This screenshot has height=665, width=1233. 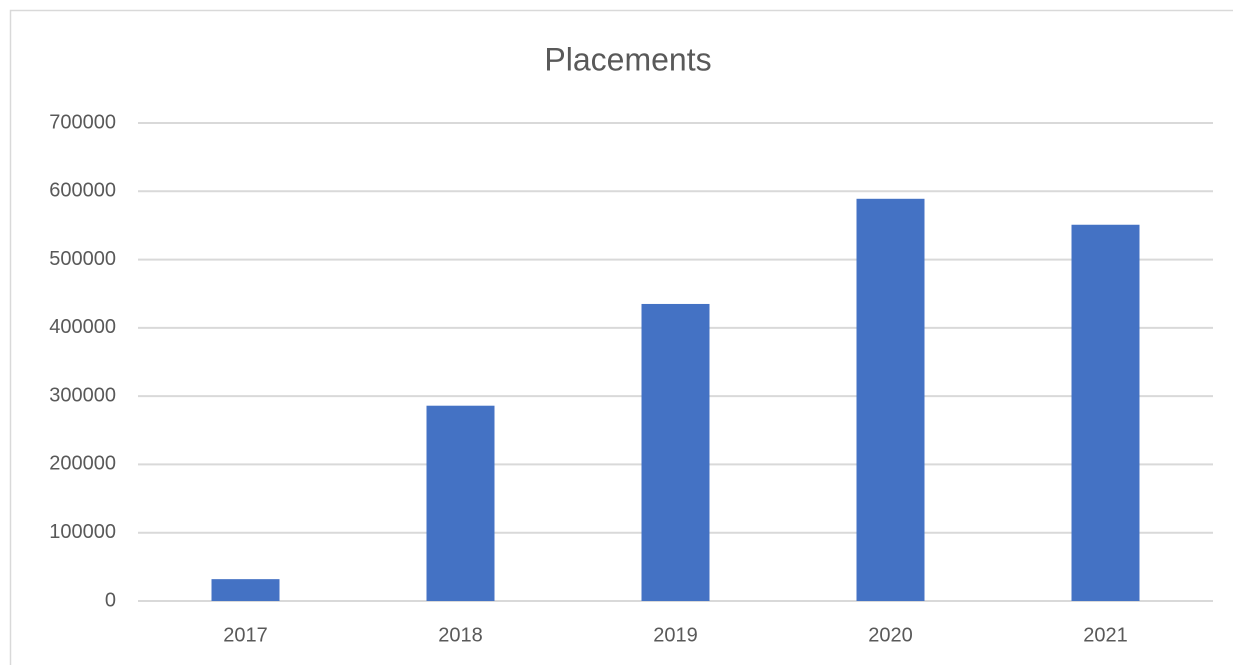 What do you see at coordinates (82, 191) in the screenshot?
I see `y-tick-label: 600000` at bounding box center [82, 191].